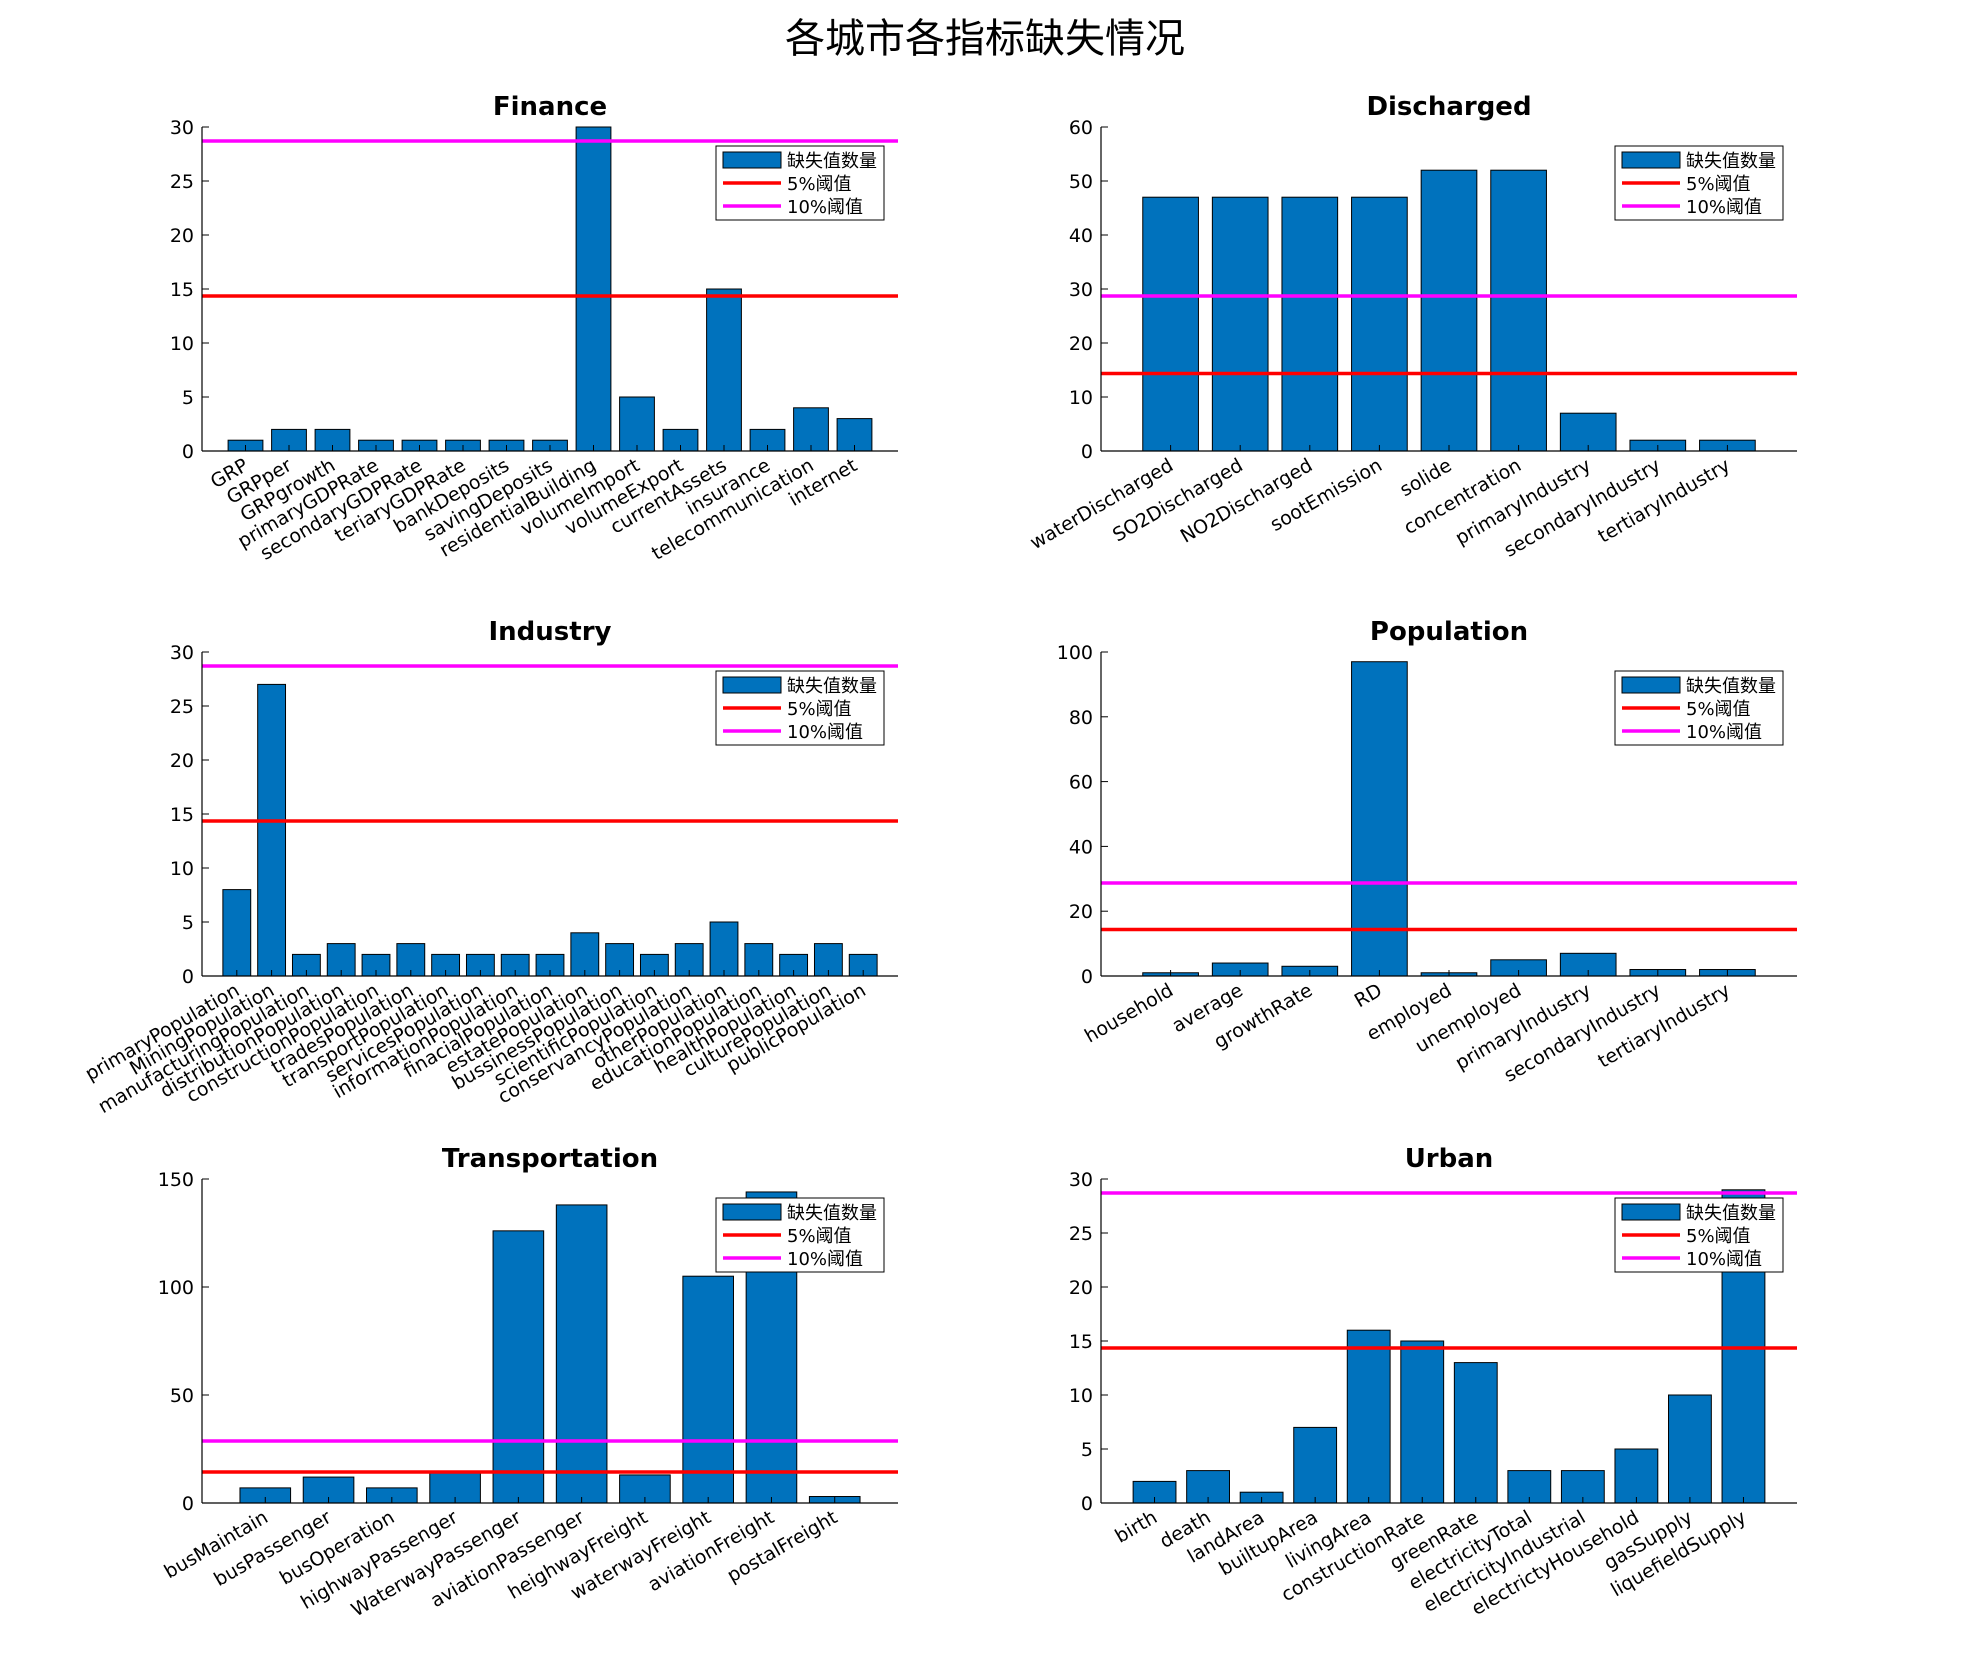 This screenshot has height=1676, width=1970. Describe the element at coordinates (585, 954) in the screenshot. I see `bar-estatepopulation` at that location.